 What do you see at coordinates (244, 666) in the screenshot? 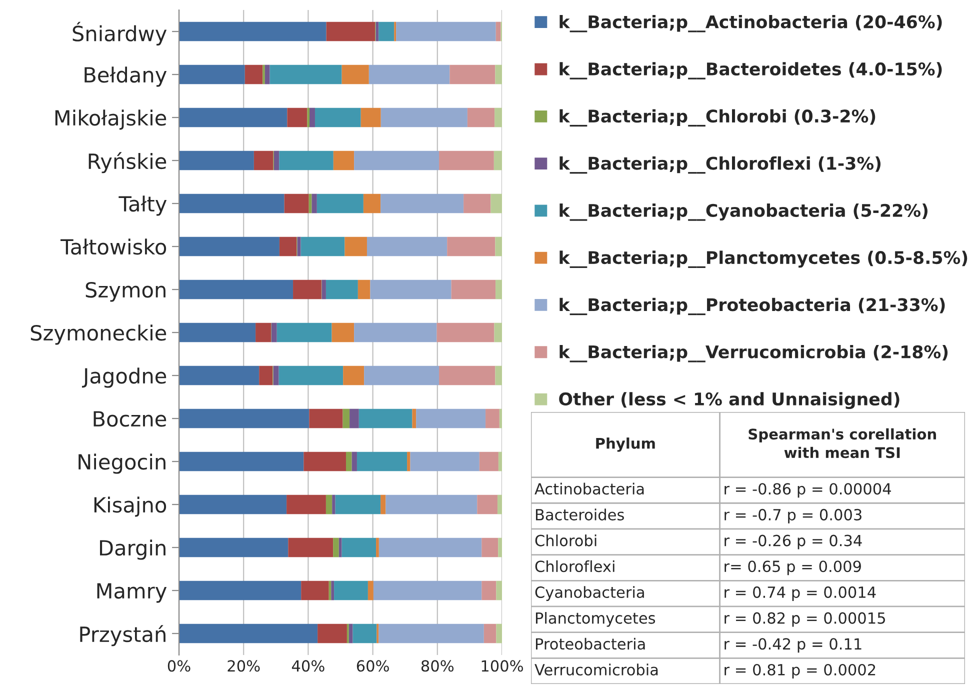
I see `x-tick-label: 20%` at bounding box center [244, 666].